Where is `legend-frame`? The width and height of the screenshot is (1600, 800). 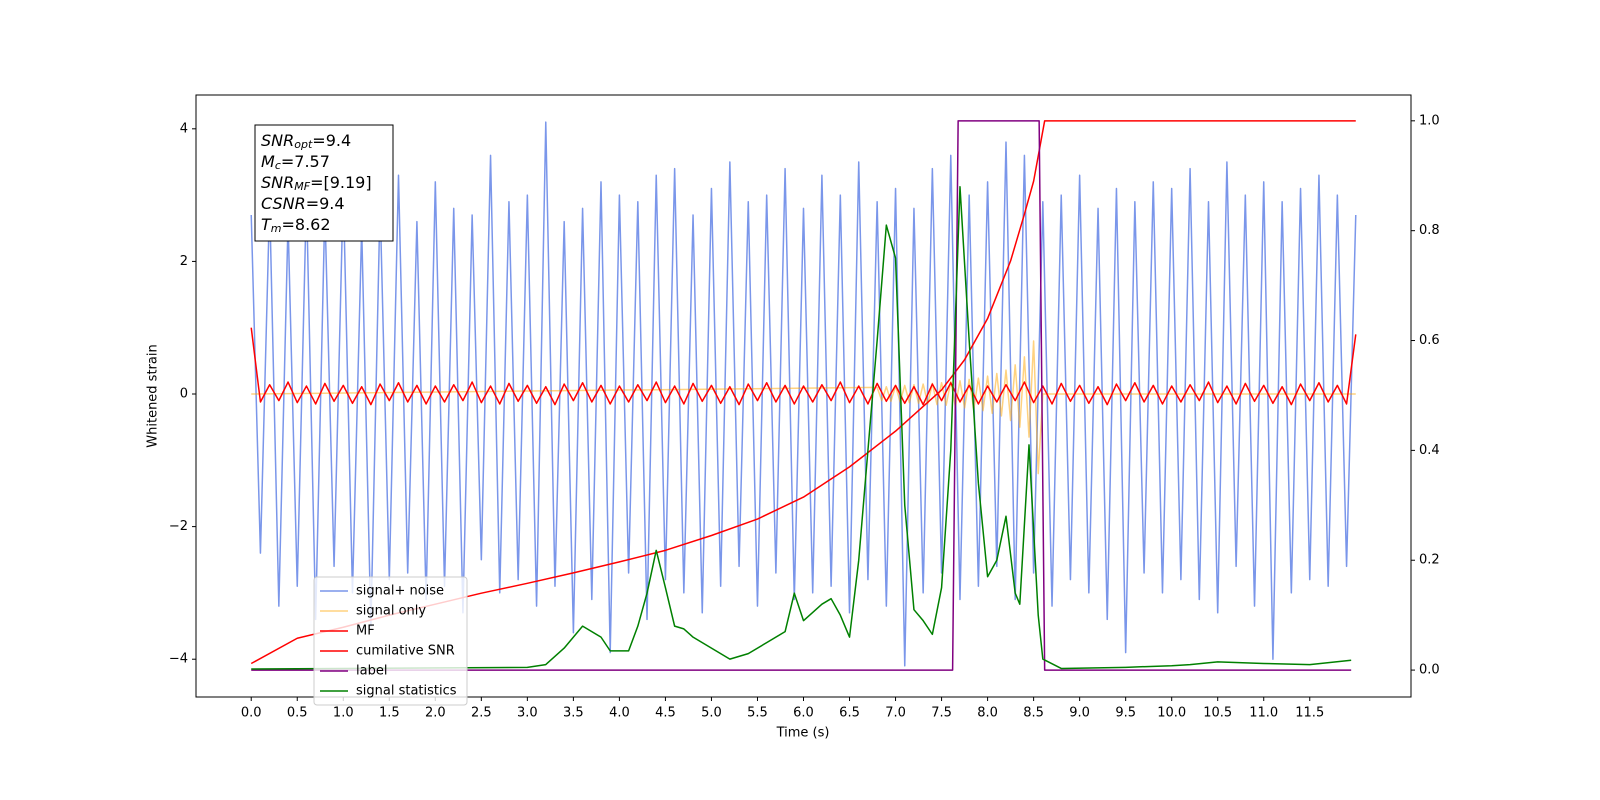 legend-frame is located at coordinates (390, 641).